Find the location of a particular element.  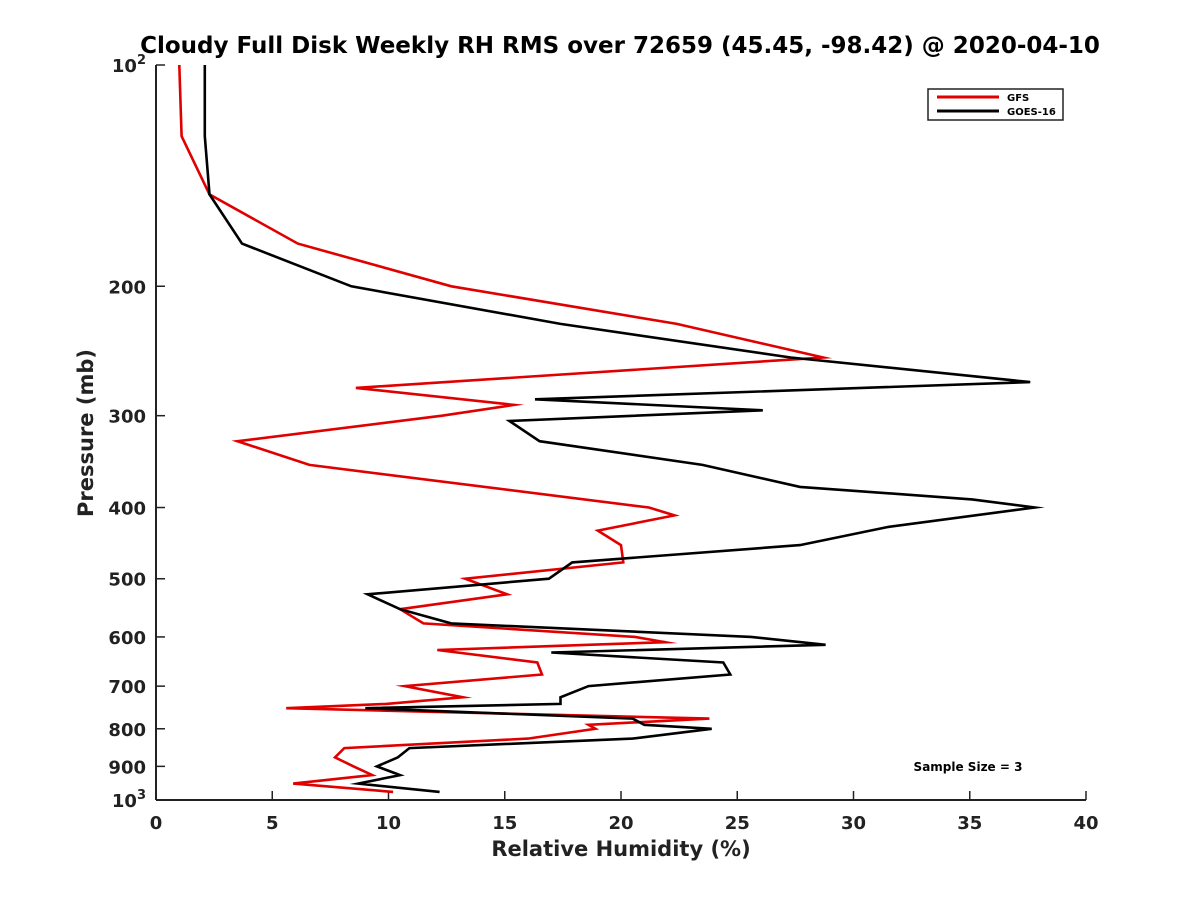

legend-label-goes16: GOES-16 is located at coordinates (1031, 112).